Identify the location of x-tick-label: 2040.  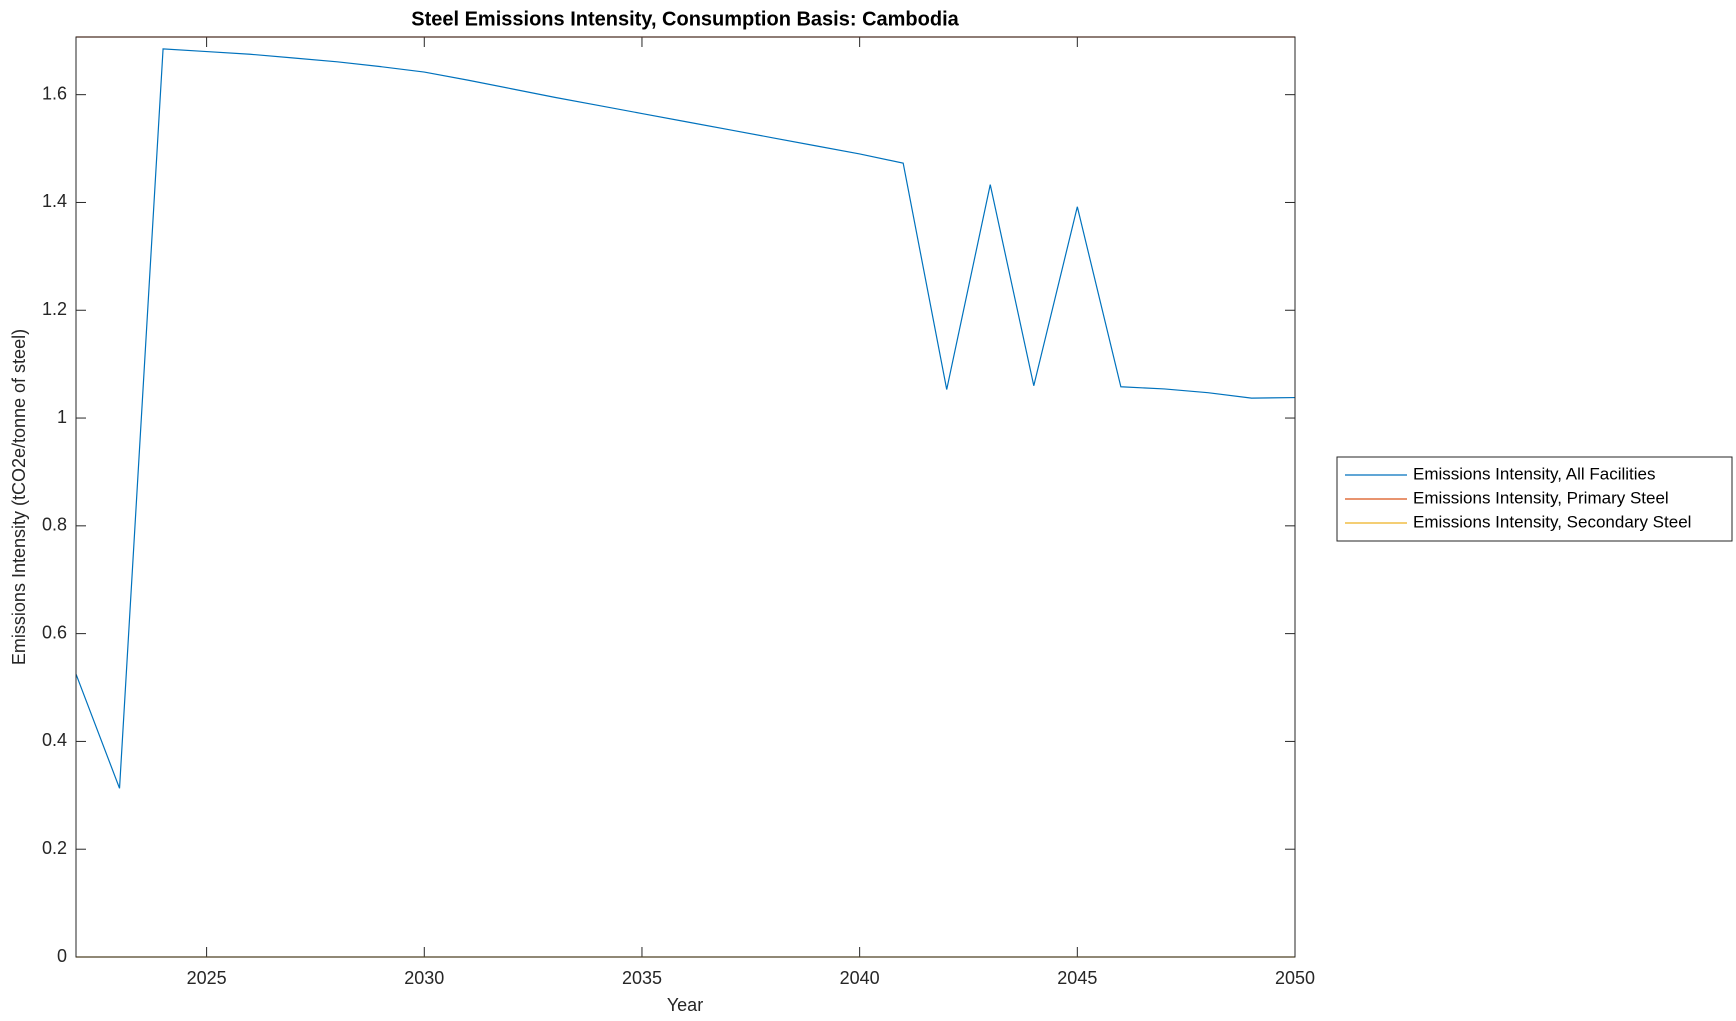
(860, 978).